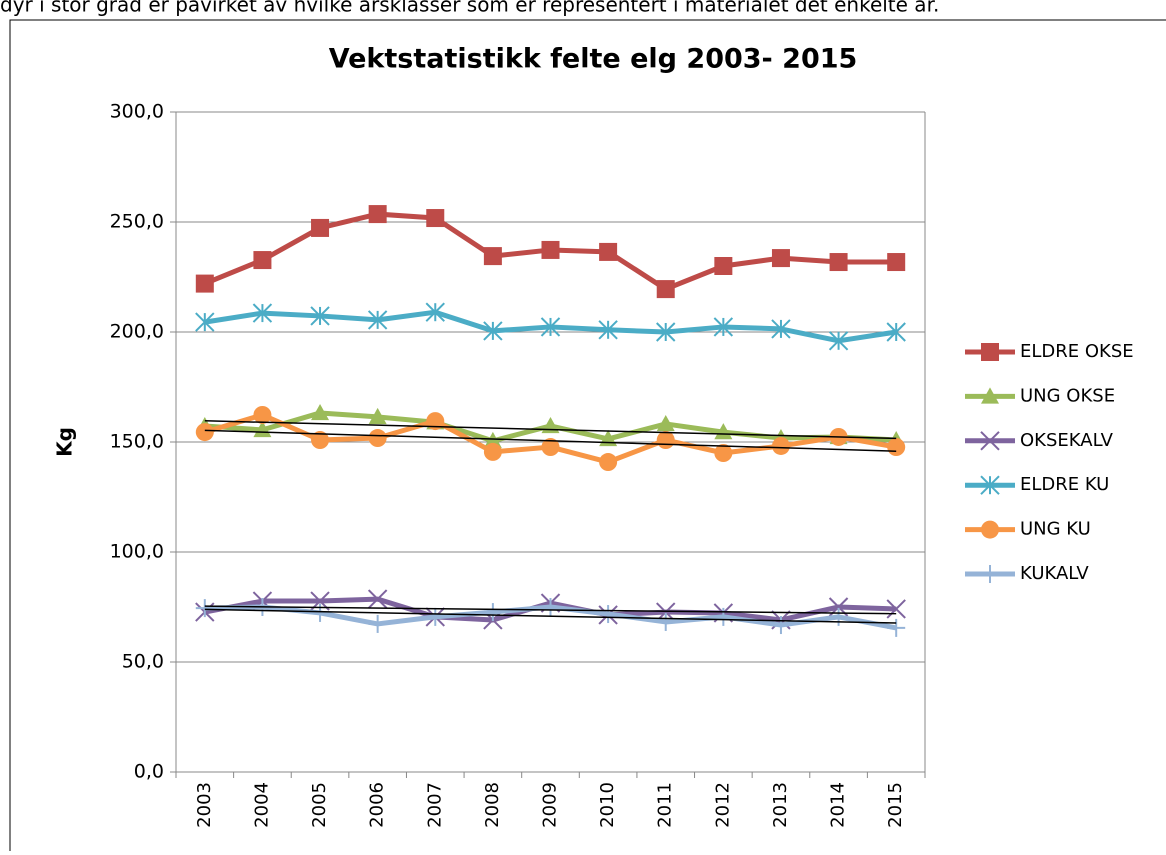 This screenshot has width=1166, height=855. What do you see at coordinates (665, 805) in the screenshot?
I see `x-tick-label: 2011` at bounding box center [665, 805].